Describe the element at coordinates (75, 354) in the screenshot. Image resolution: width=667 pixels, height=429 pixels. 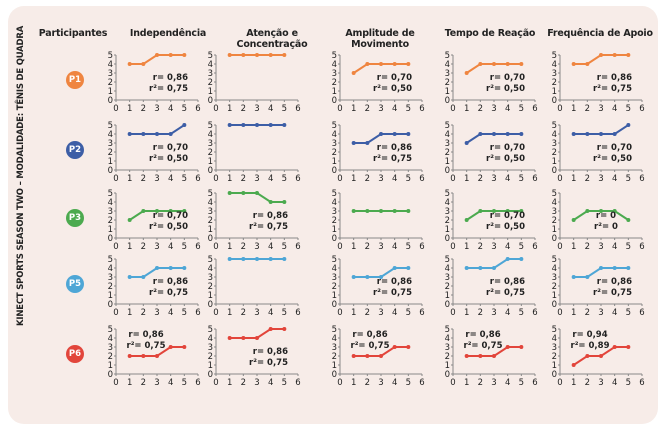
I see `participant-badge-p6: P6` at that location.